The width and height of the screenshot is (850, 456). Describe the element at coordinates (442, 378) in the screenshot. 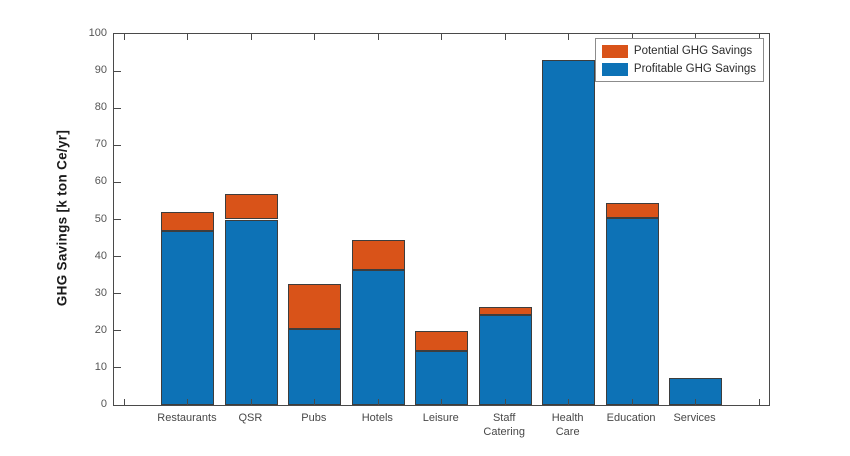

I see `bar-leisure-profitable-segment` at that location.